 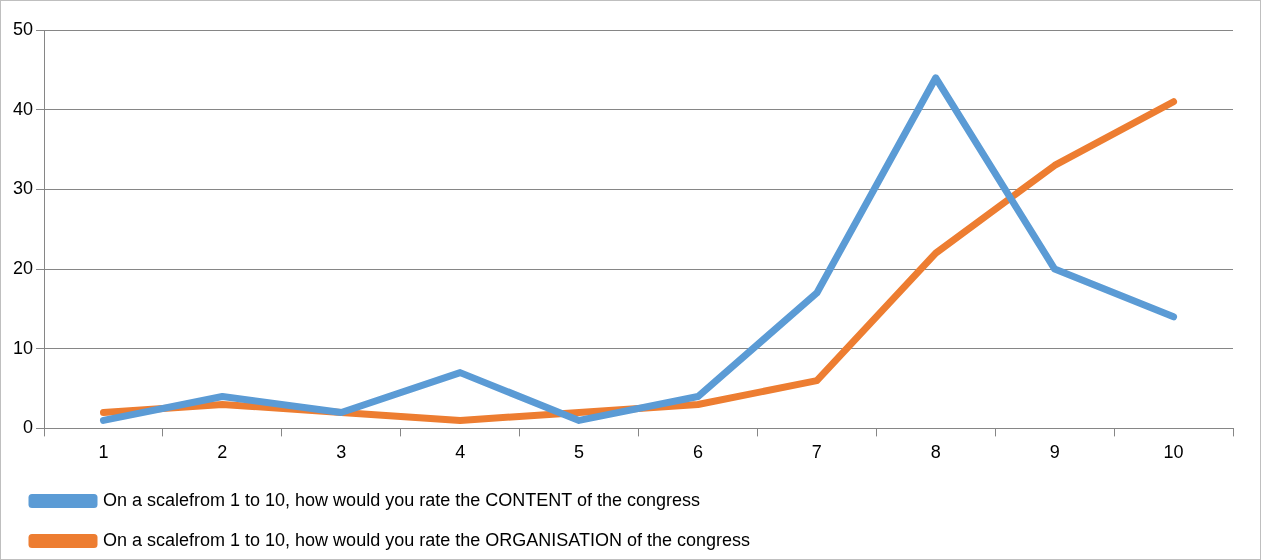 What do you see at coordinates (103, 452) in the screenshot?
I see `x-tick-label: 1` at bounding box center [103, 452].